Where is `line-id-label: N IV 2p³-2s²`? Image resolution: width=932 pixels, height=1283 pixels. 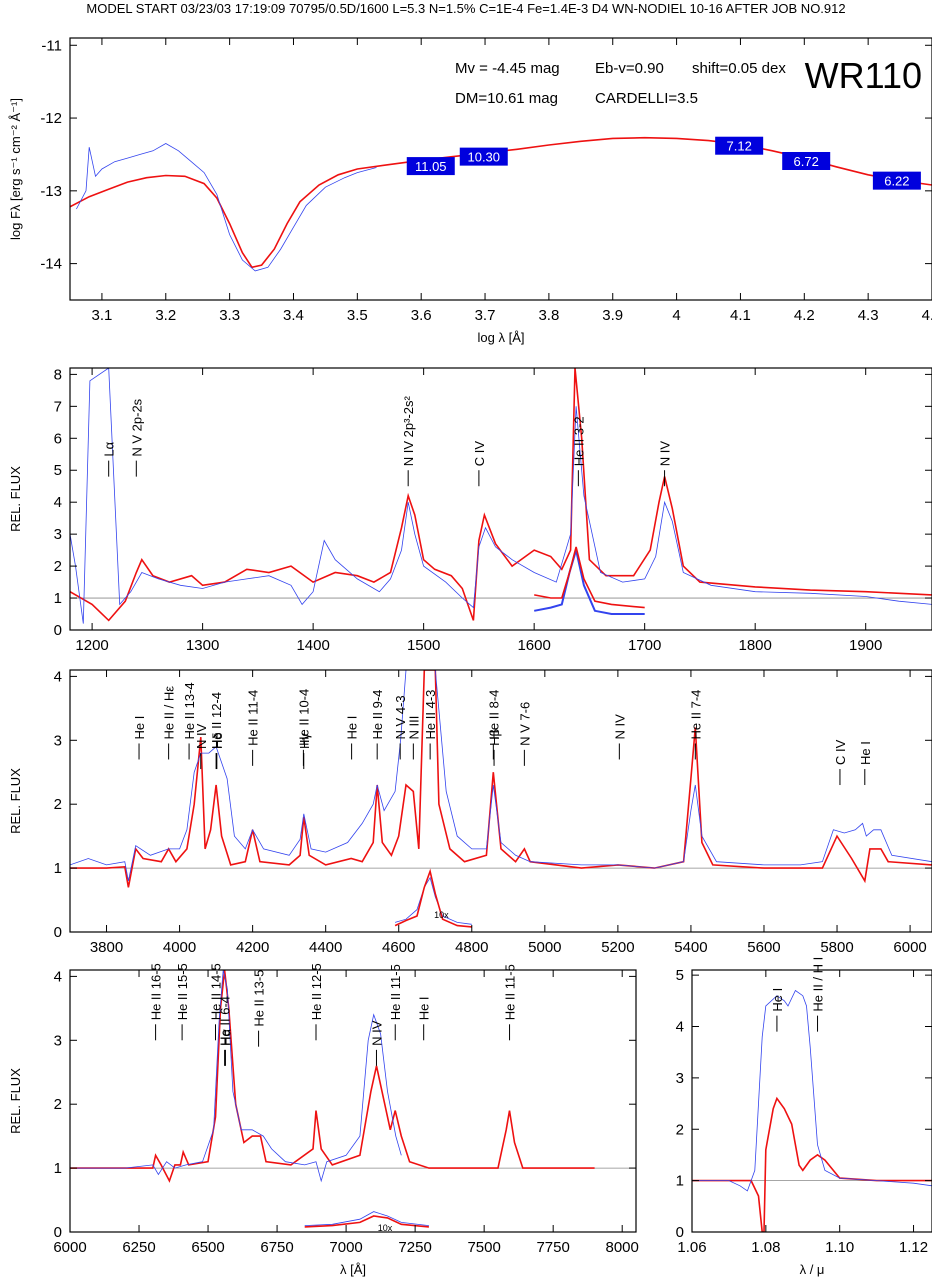 line-id-label: N IV 2p³-2s² is located at coordinates (408, 430).